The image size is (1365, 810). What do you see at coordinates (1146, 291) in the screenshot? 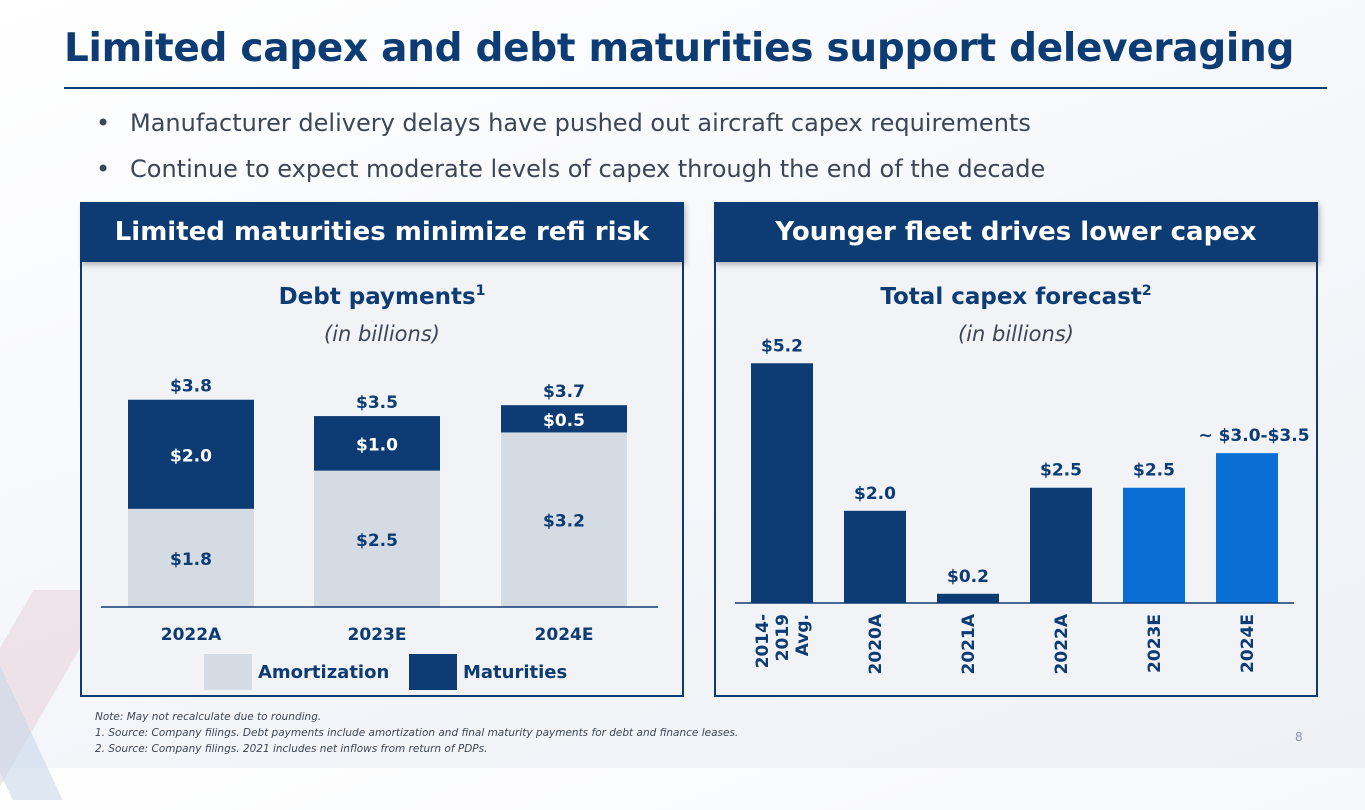
I see `capex-chart-footnote-marker: 2` at bounding box center [1146, 291].